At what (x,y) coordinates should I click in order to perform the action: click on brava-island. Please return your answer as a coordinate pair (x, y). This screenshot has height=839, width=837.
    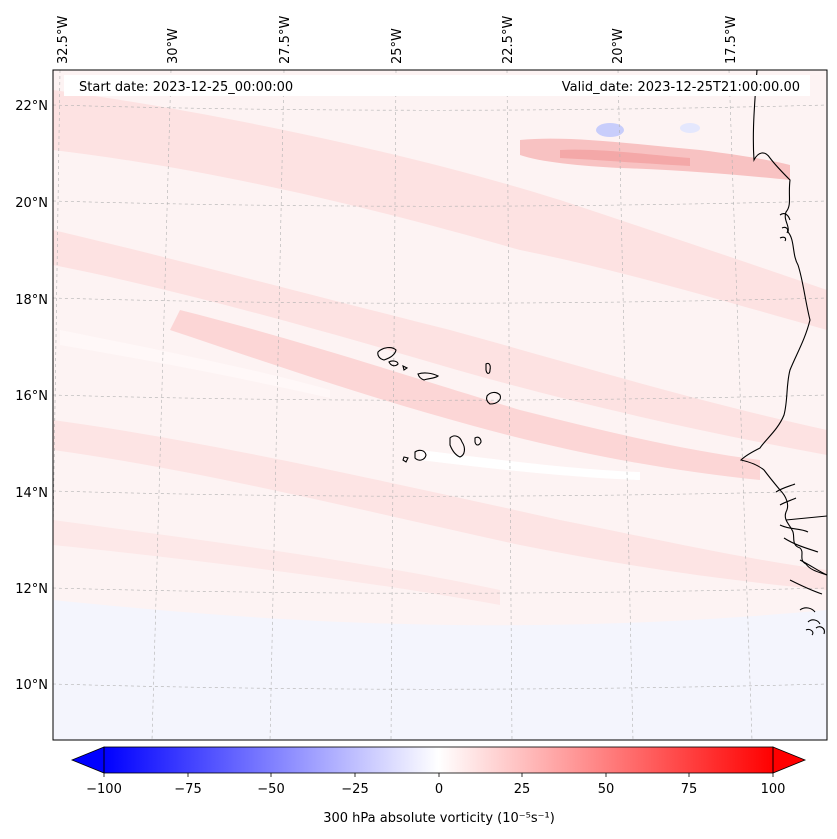
    Looking at the image, I should click on (405, 459).